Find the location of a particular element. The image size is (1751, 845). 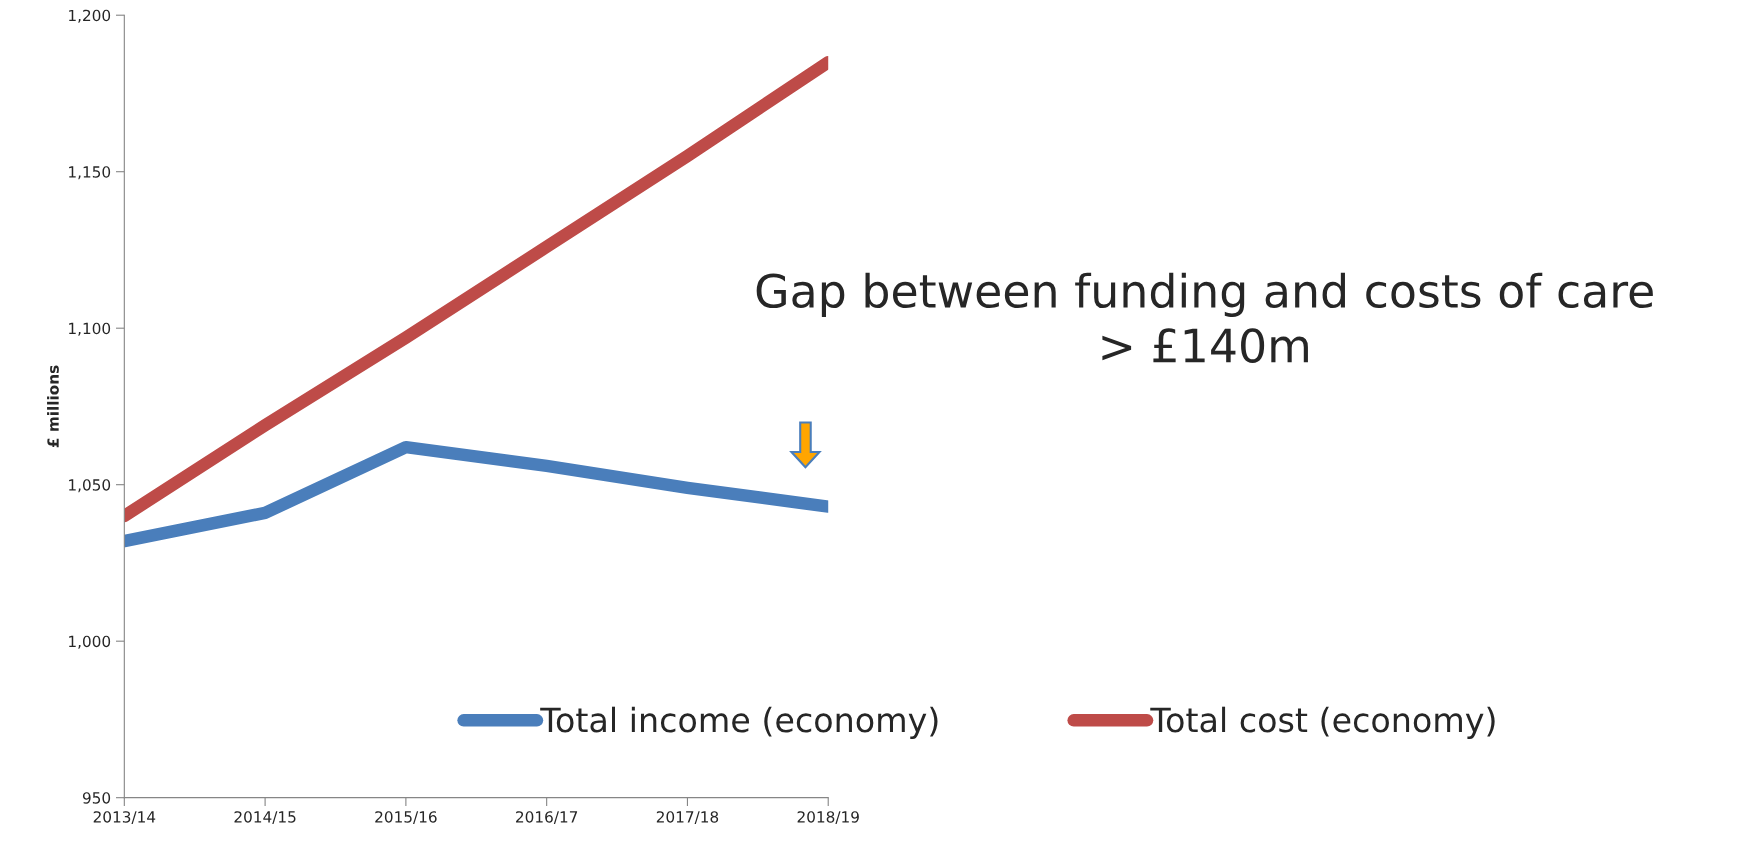

legend-label: Total cost (economy) is located at coordinates (1322, 722).